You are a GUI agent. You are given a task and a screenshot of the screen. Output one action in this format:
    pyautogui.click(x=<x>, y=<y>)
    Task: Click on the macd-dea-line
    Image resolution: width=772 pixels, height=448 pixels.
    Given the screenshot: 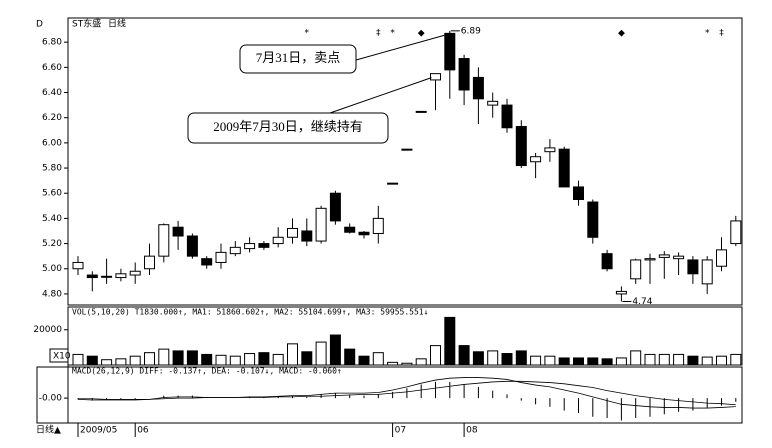 What is the action you would take?
    pyautogui.click(x=407, y=393)
    